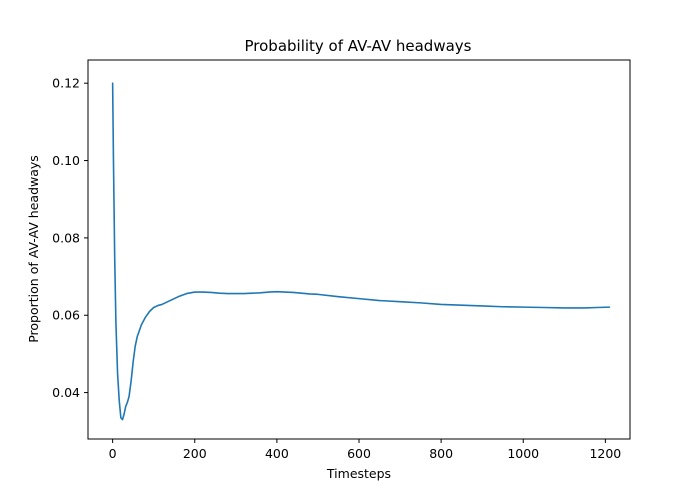 This screenshot has width=700, height=500. What do you see at coordinates (277, 453) in the screenshot?
I see `x-tick-label: 400` at bounding box center [277, 453].